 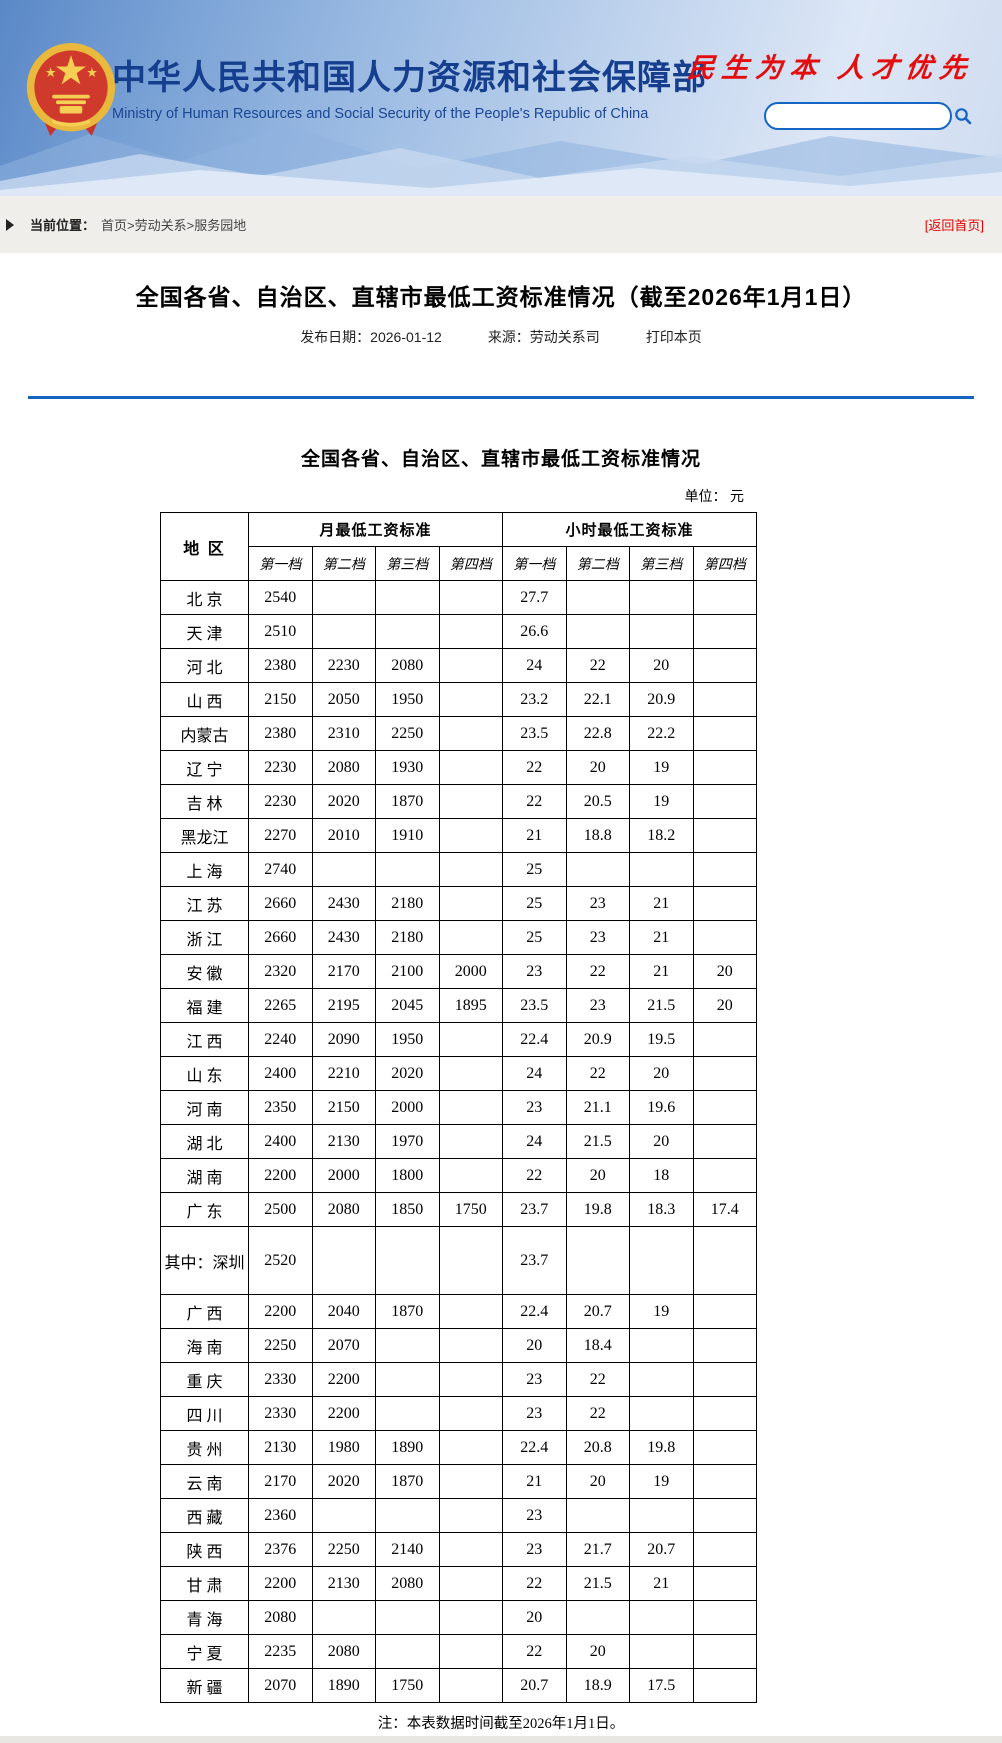 What do you see at coordinates (661, 1209) in the screenshot?
I see `value-cell: 18.3` at bounding box center [661, 1209].